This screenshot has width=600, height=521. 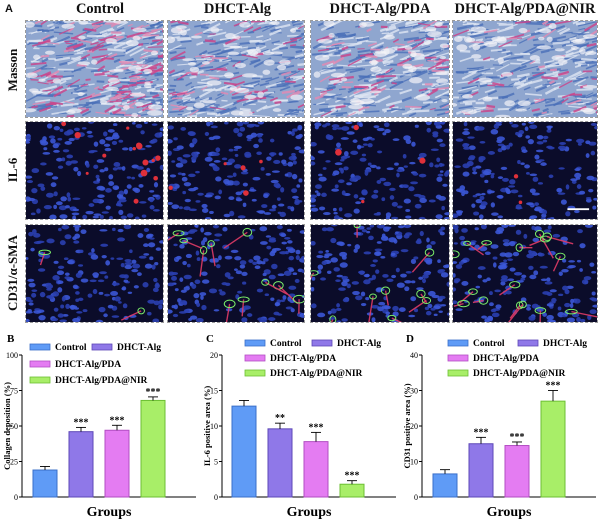 What do you see at coordinates (352, 490) in the screenshot?
I see `bar-c-dhct-alg-pda-nir` at bounding box center [352, 490].